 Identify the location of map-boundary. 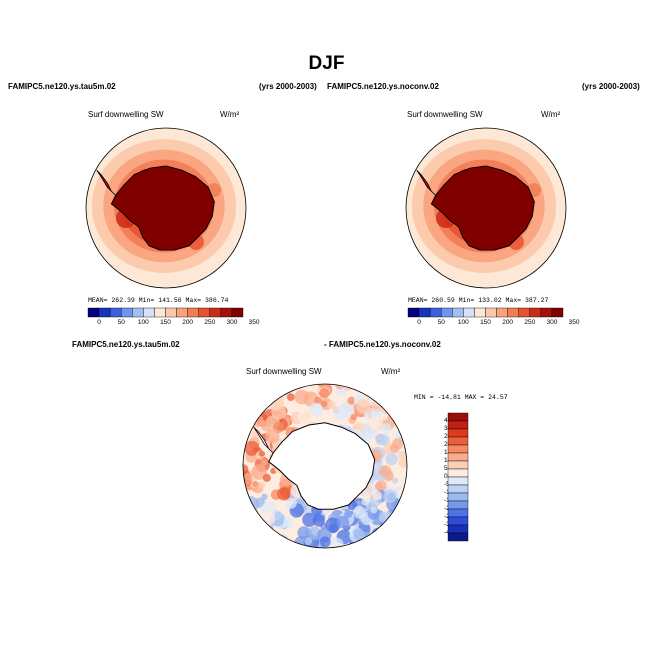
(325, 466).